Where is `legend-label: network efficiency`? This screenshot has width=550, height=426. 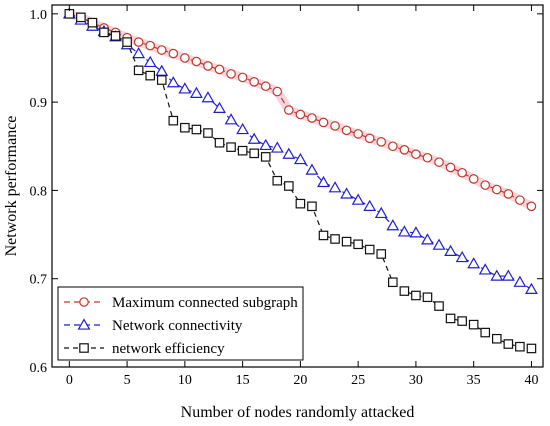
legend-label: network efficiency is located at coordinates (168, 349).